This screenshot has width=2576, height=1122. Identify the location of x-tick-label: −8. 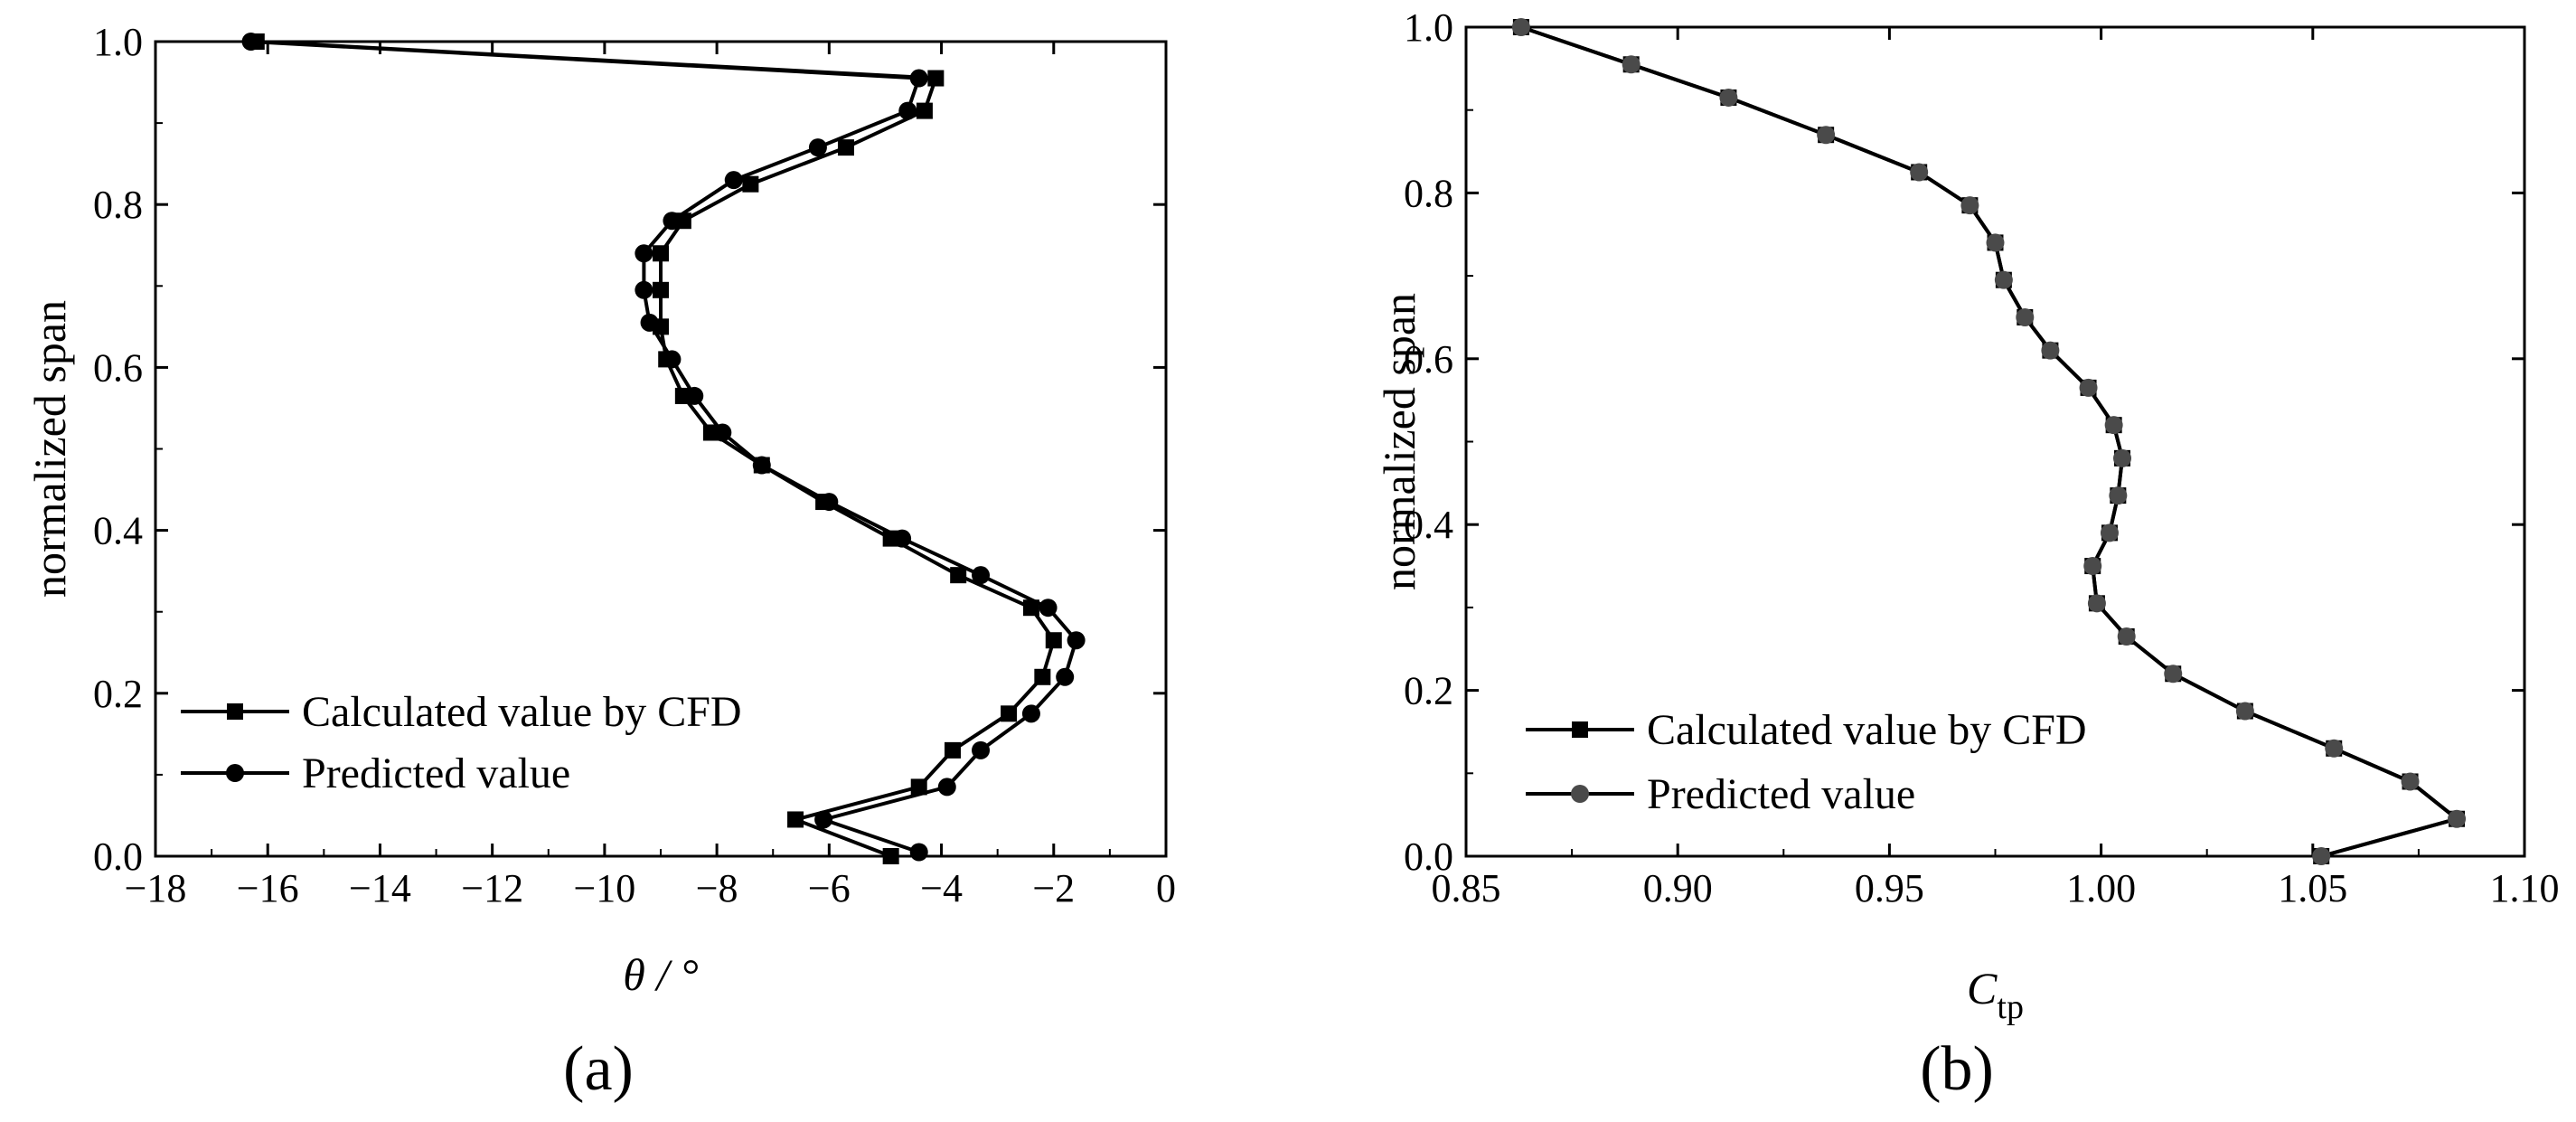
(717, 888).